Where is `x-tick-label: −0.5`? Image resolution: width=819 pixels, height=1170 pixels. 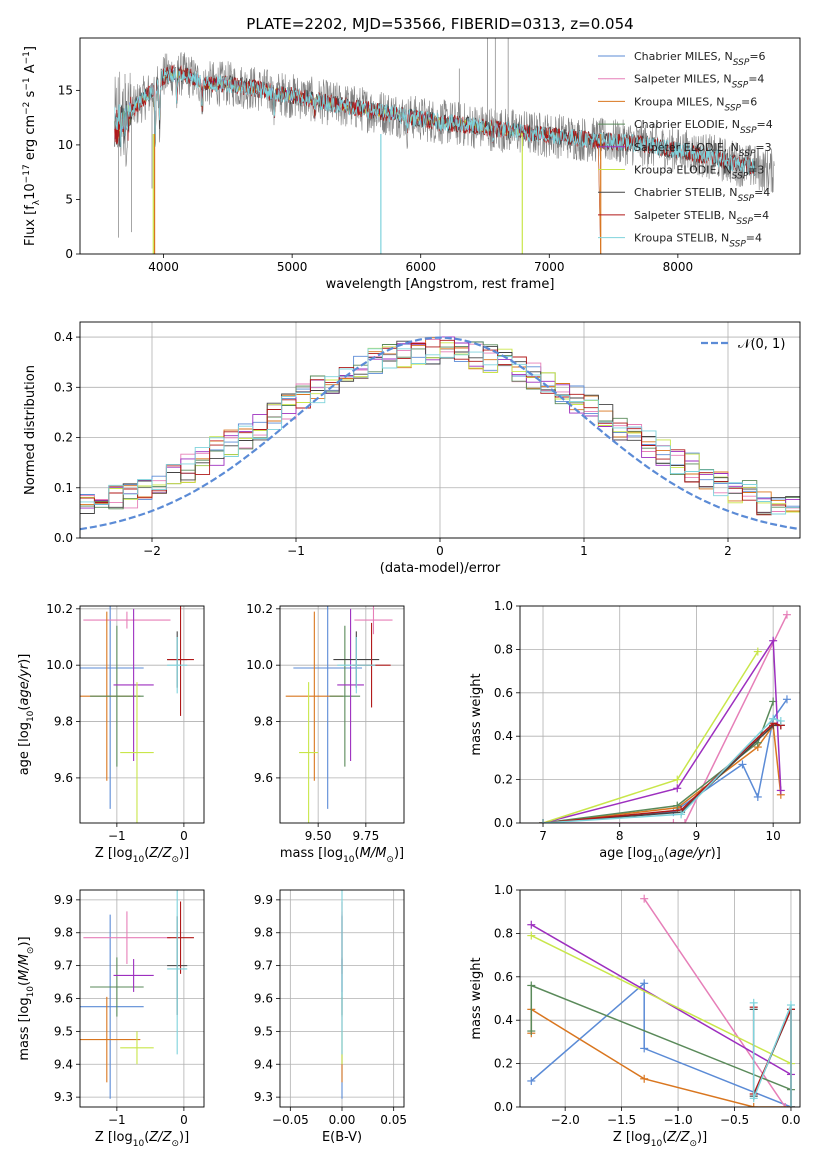 x-tick-label: −0.5 is located at coordinates (734, 1120).